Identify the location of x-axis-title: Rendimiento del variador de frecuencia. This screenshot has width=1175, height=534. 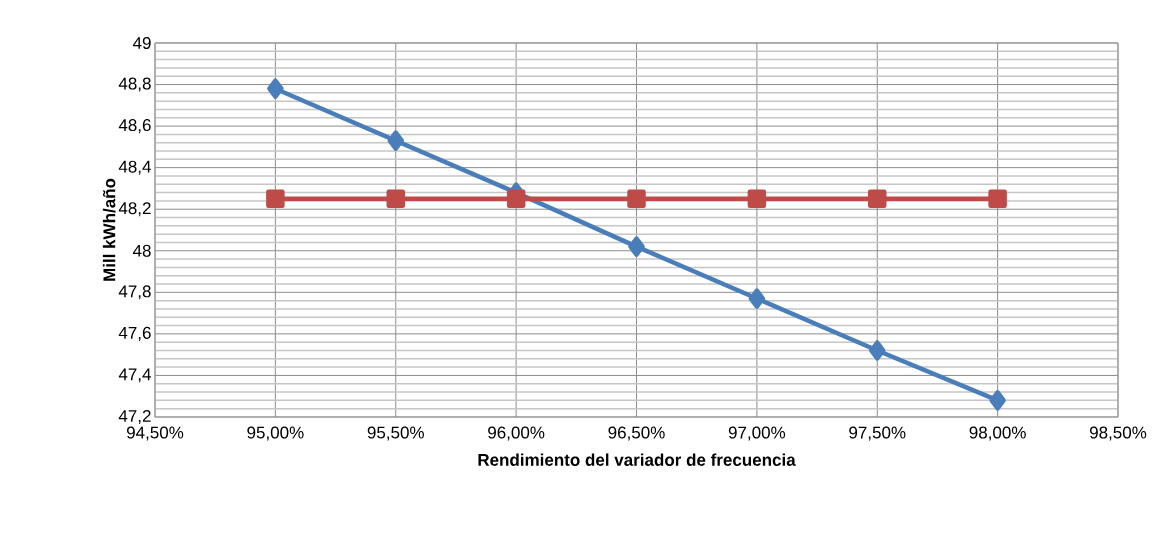
(637, 459).